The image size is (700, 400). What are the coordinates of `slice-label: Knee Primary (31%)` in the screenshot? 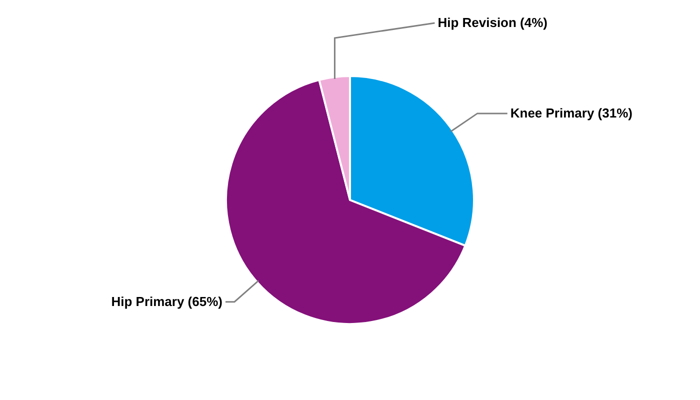 It's located at (571, 112).